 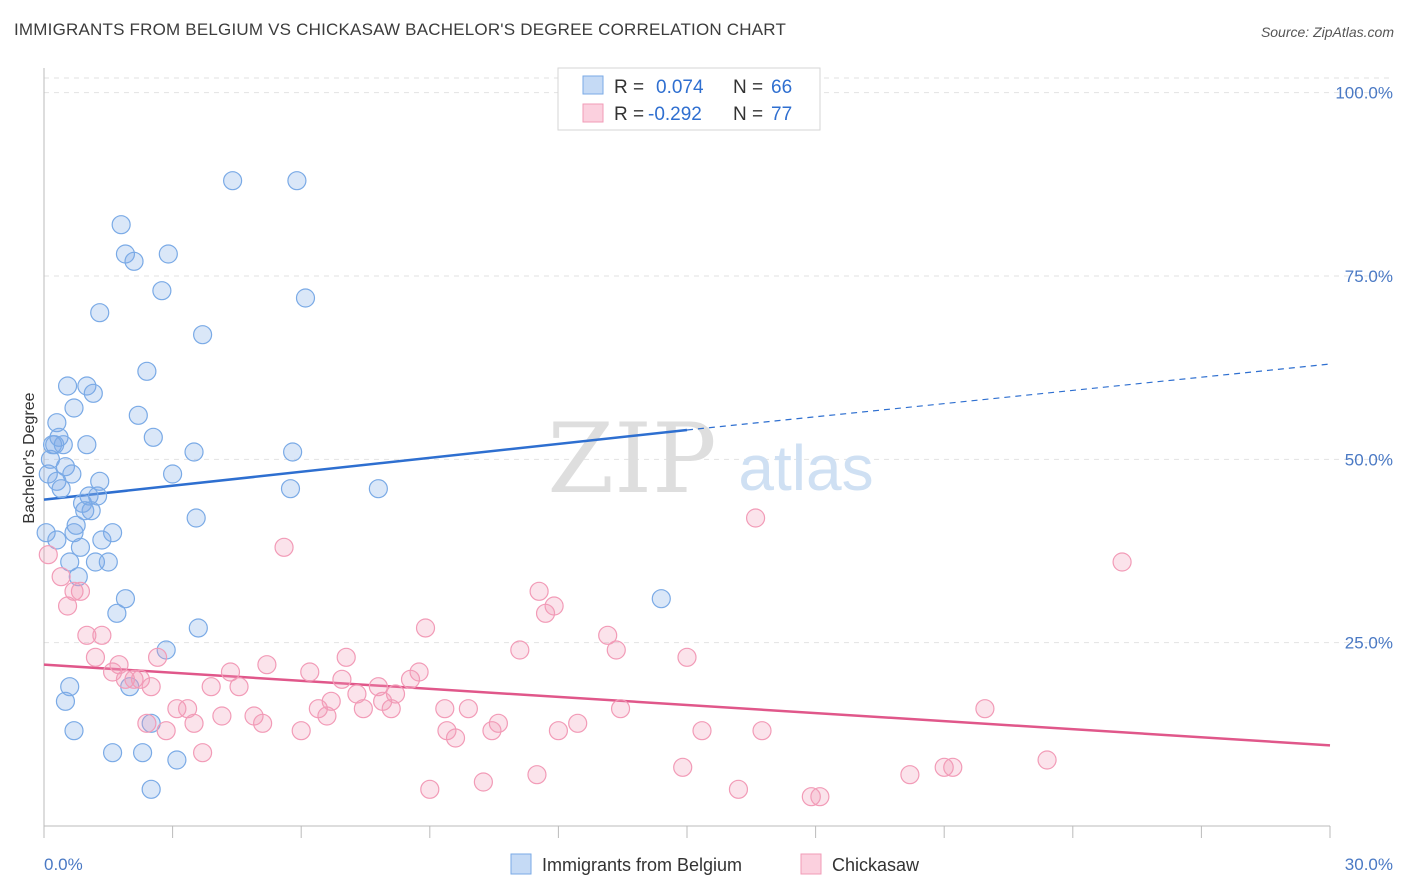 What do you see at coordinates (748, 87) in the screenshot?
I see `legend-n-label-belgium: N =` at bounding box center [748, 87].